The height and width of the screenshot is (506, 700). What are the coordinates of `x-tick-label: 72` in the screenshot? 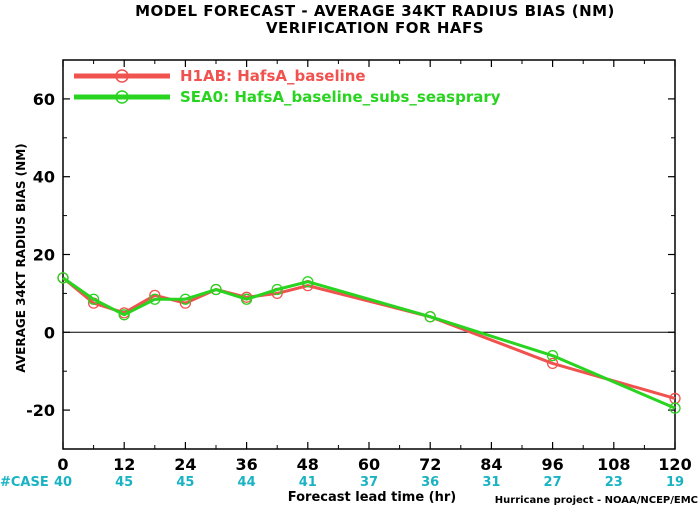 It's located at (430, 464).